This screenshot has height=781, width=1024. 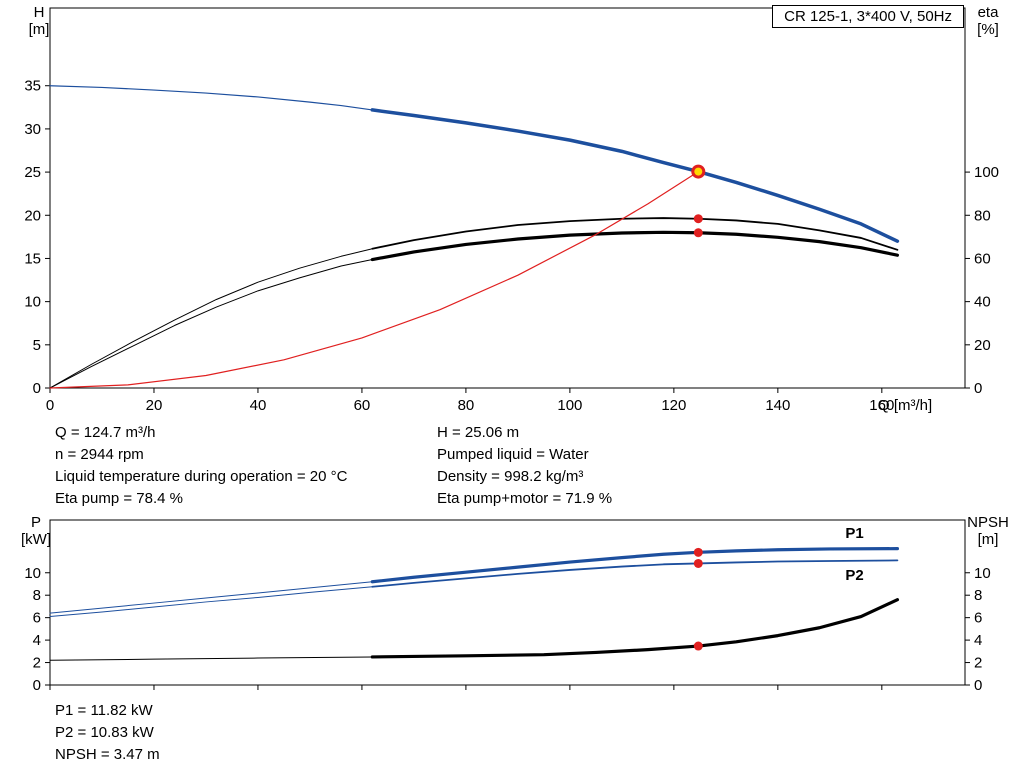 What do you see at coordinates (905, 405) in the screenshot?
I see `q-axis-title: Q [m³/h]` at bounding box center [905, 405].